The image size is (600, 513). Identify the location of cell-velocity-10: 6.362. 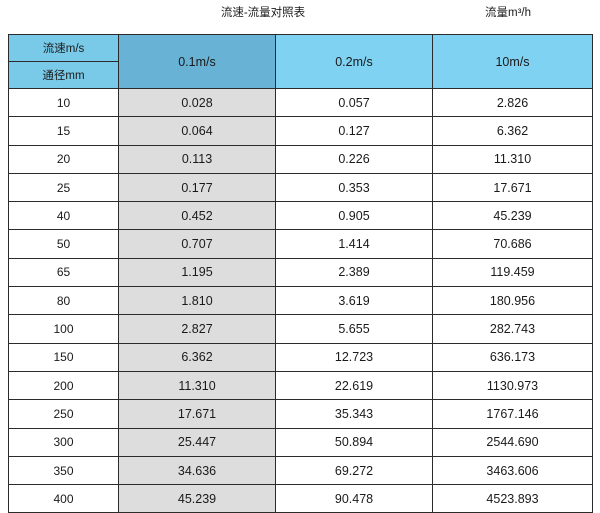
(512, 131).